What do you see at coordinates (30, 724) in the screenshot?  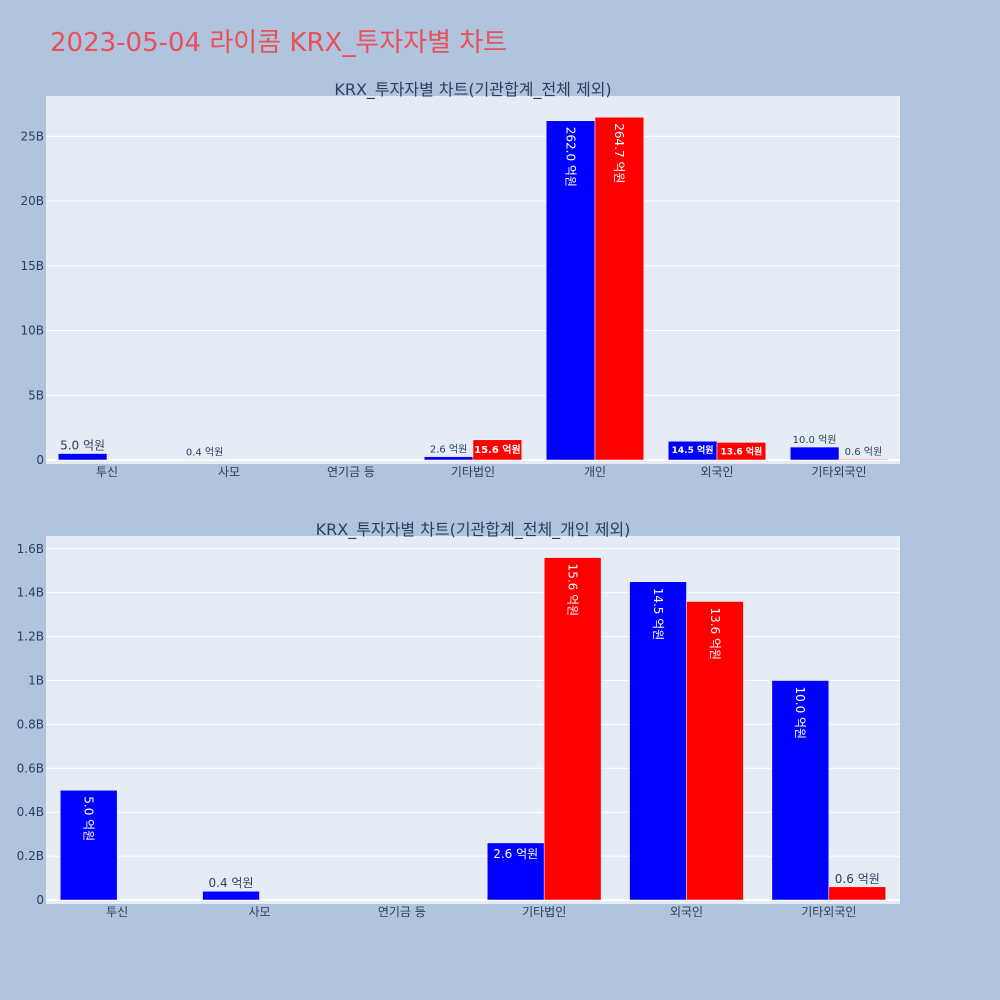 I see `y-tick-label: 0.8B` at bounding box center [30, 724].